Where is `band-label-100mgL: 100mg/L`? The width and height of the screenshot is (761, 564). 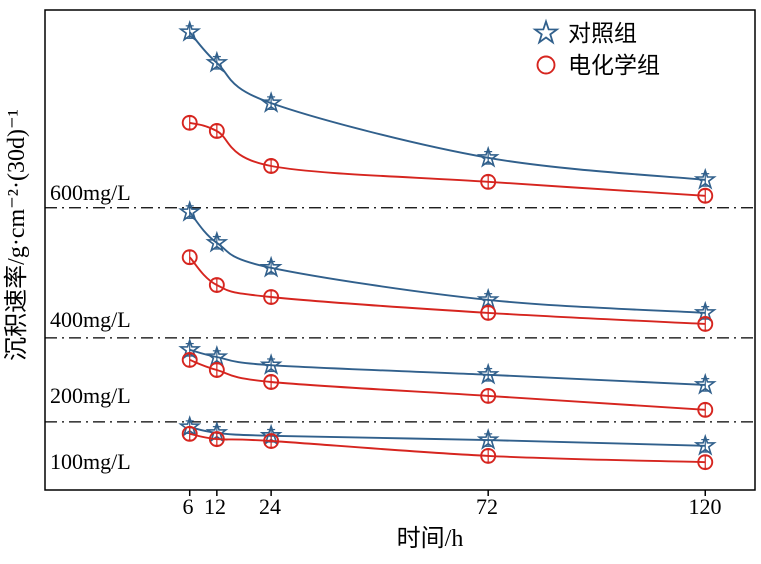
band-label-100mgL: 100mg/L is located at coordinates (90, 461).